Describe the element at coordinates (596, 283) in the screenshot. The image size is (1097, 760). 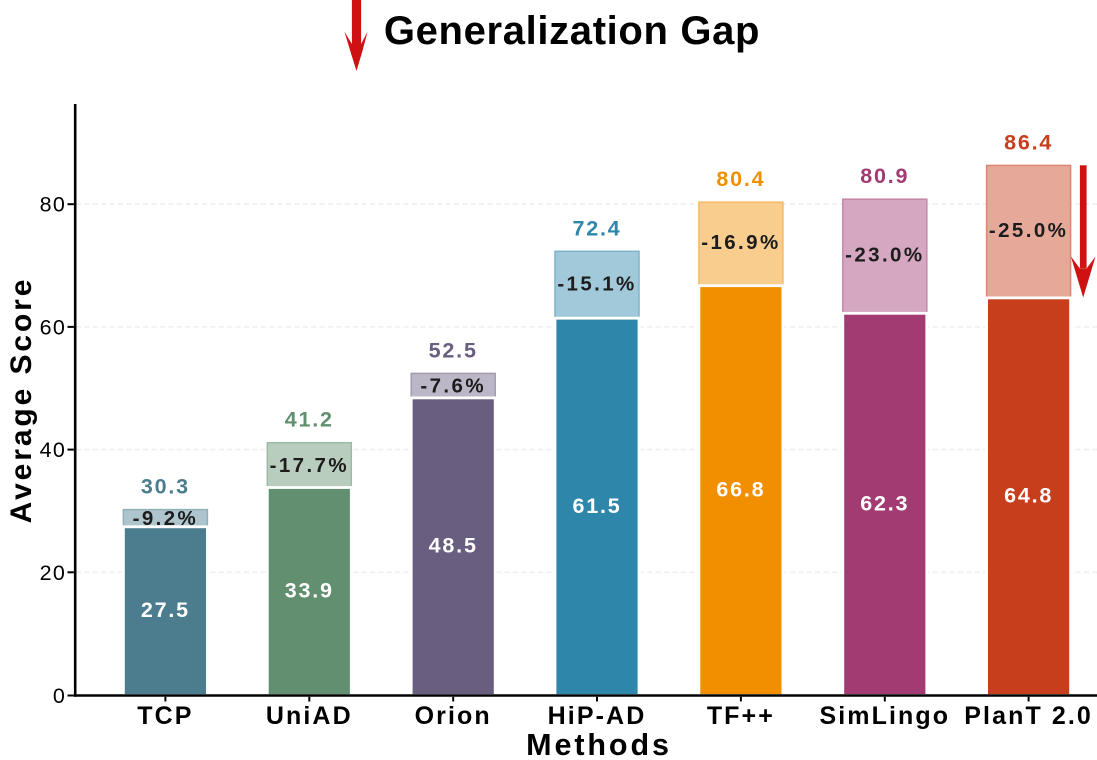
I see `svg-text: -15.1%` at that location.